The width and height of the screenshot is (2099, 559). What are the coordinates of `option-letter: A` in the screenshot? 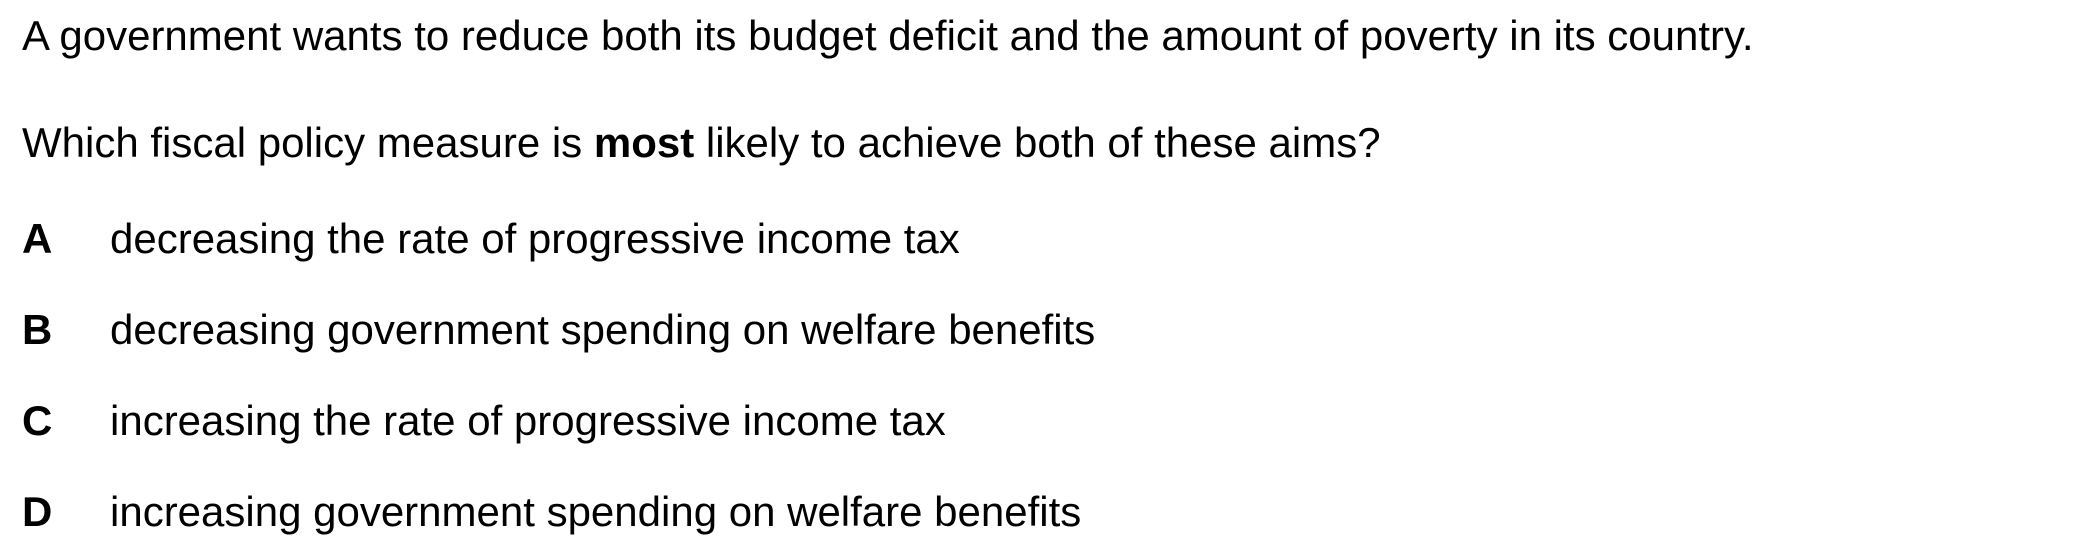 It's located at (37, 238).